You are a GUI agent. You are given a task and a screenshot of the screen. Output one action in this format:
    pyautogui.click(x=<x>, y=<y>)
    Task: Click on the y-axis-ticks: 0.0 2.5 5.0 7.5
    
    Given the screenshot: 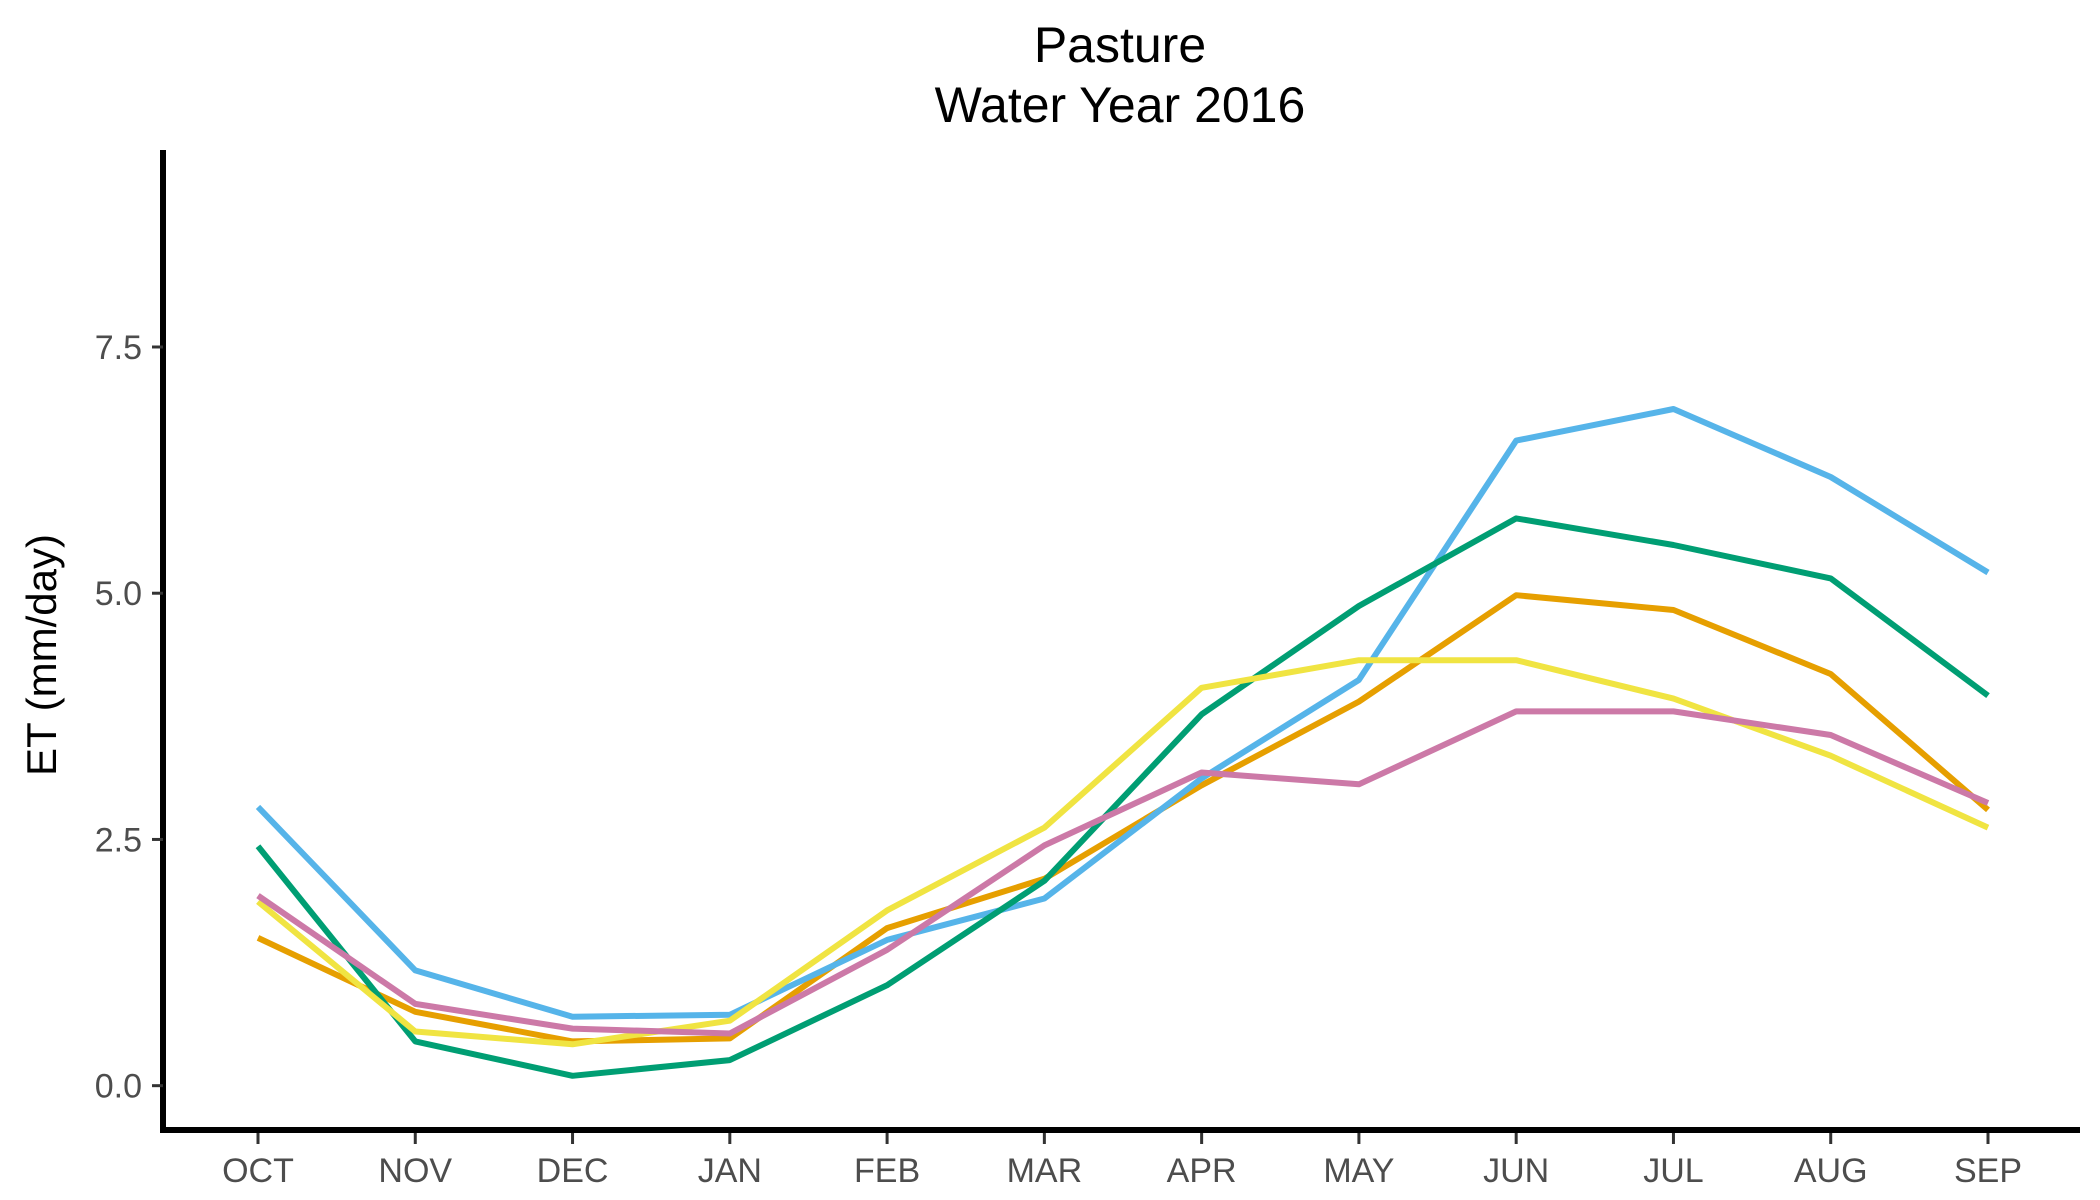 What is the action you would take?
    pyautogui.click(x=129, y=717)
    